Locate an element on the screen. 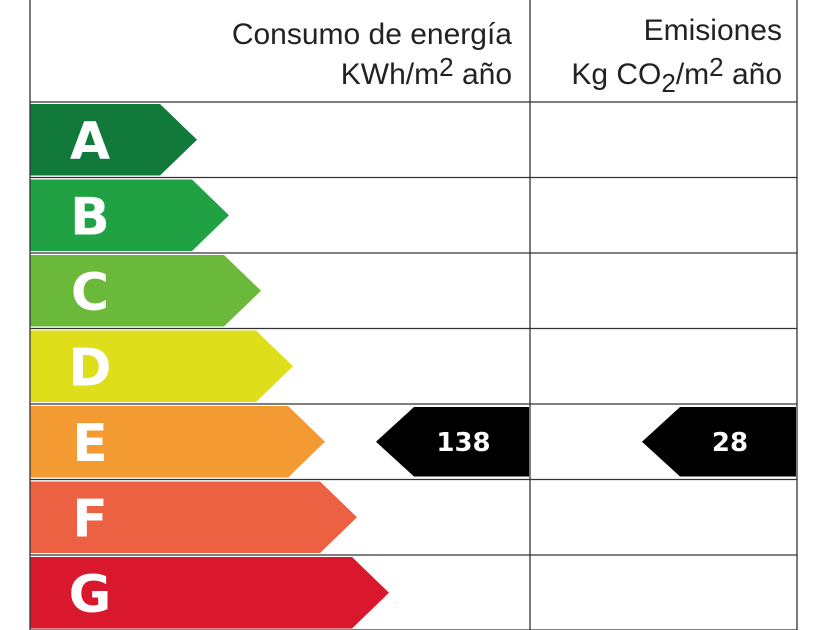 The height and width of the screenshot is (630, 840). emissions-unit-suffix: año is located at coordinates (753, 74).